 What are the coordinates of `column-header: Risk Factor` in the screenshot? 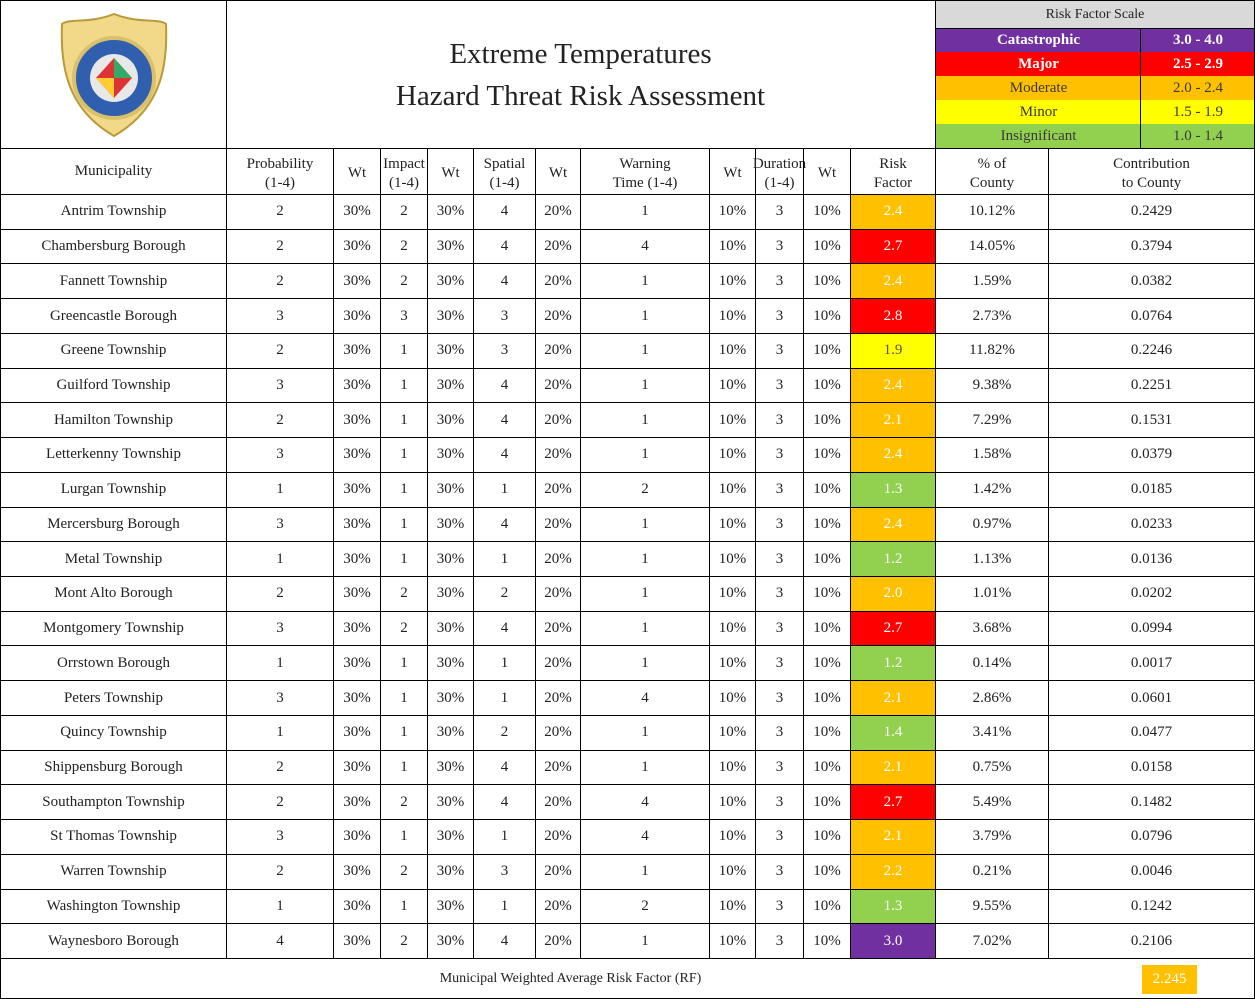 It's located at (893, 171).